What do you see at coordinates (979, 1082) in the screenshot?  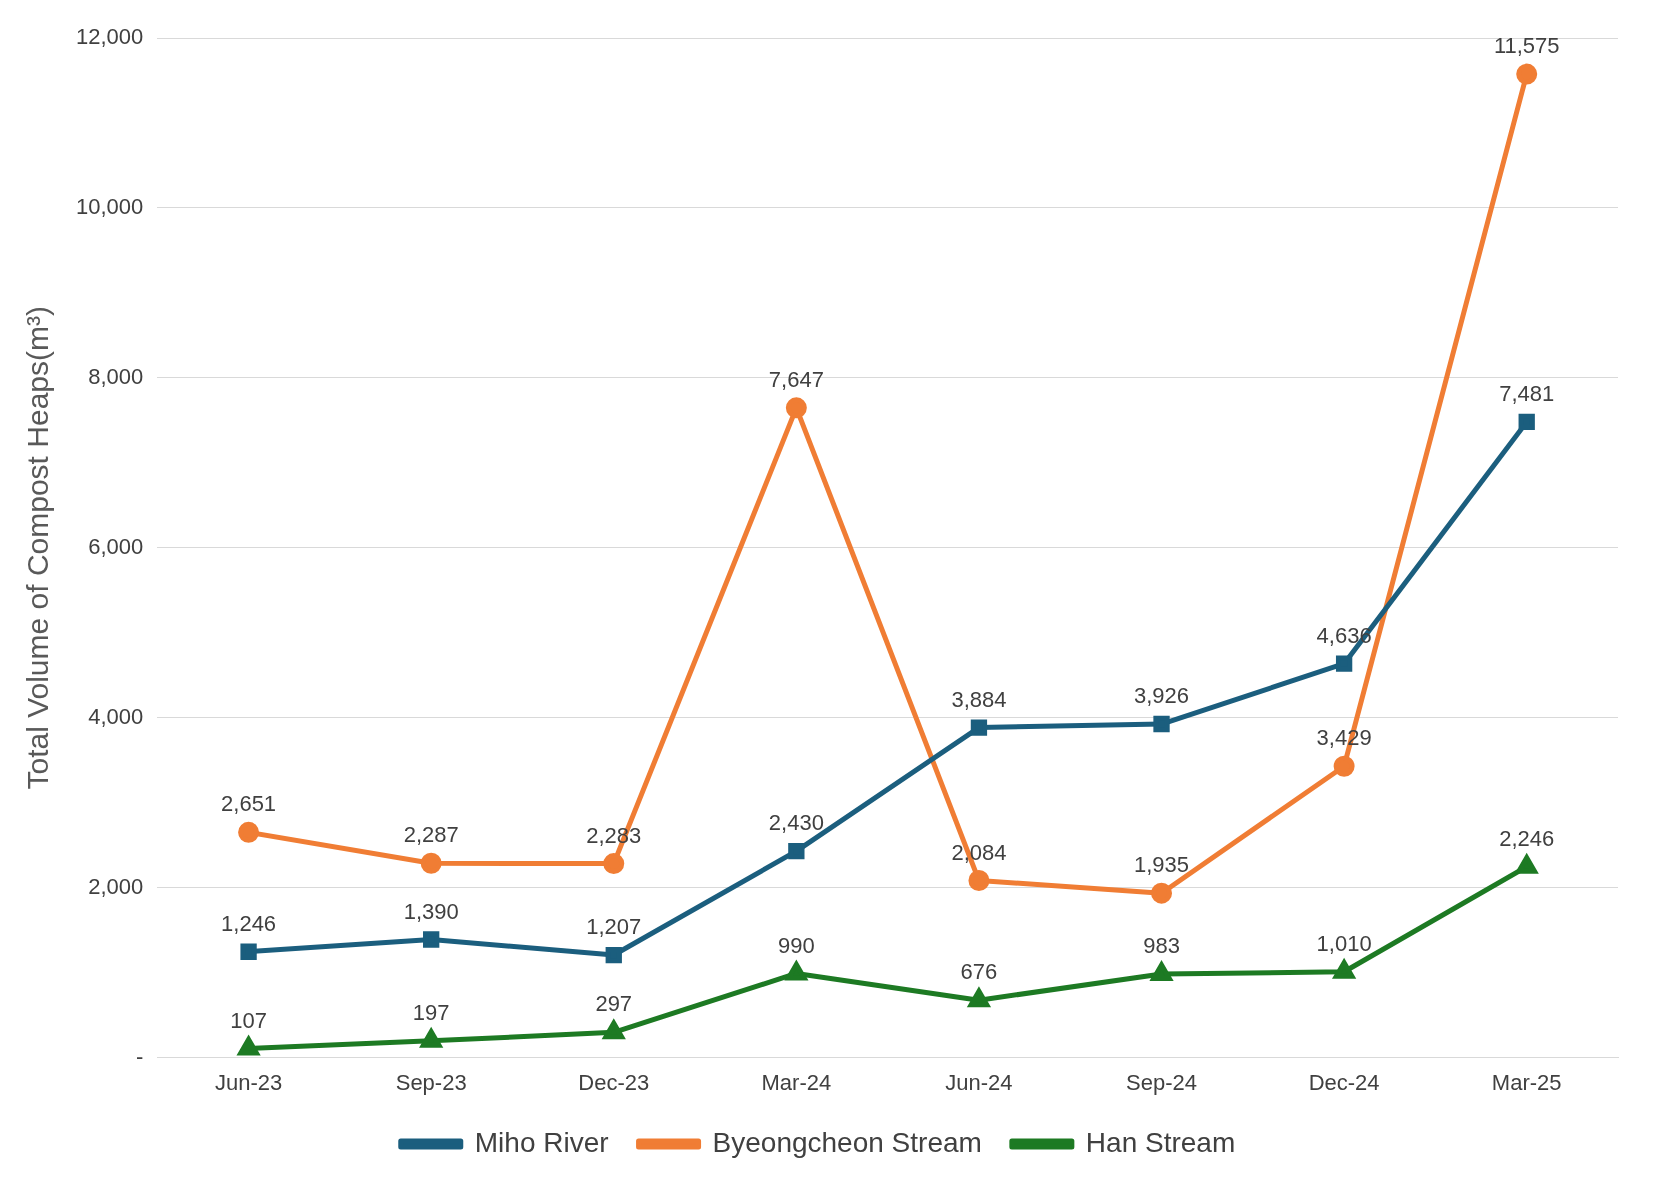 I see `x-tick-label: Jun-24` at bounding box center [979, 1082].